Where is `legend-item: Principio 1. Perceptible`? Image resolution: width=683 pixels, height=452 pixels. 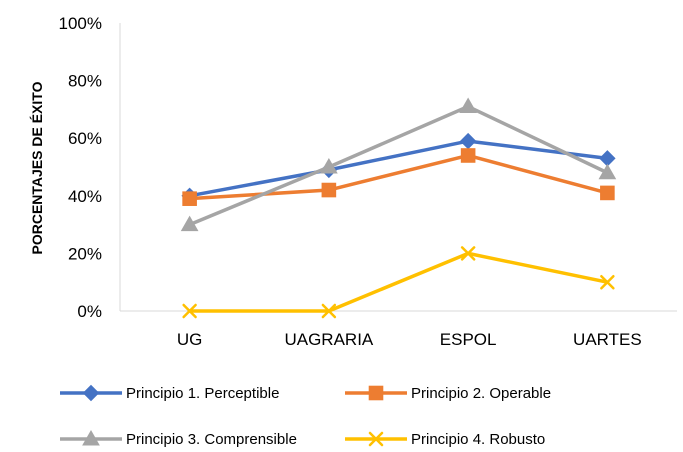
legend-item: Principio 1. Perceptible is located at coordinates (169, 393).